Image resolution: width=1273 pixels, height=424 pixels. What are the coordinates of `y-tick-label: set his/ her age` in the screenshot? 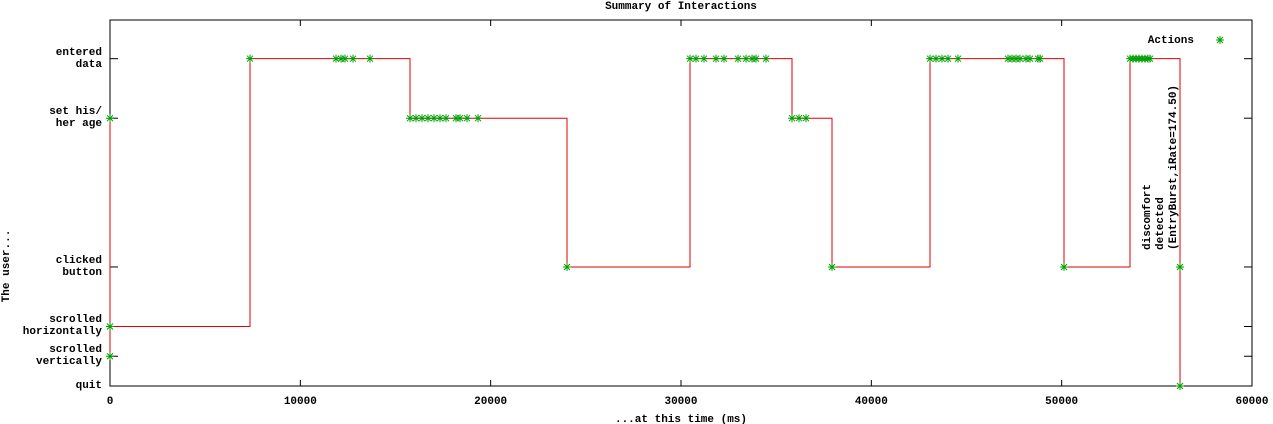 It's located at (75, 118).